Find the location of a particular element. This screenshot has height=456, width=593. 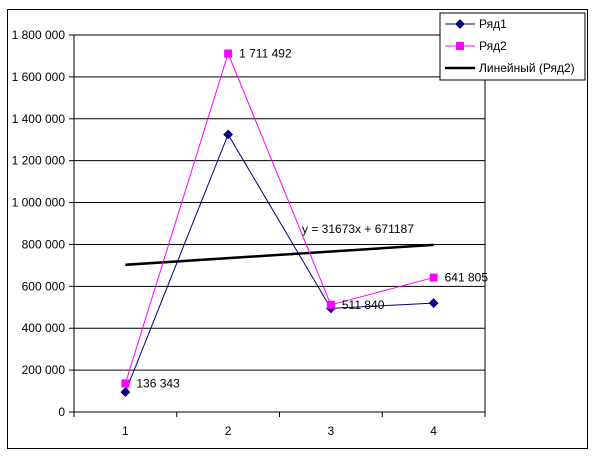

x-tick-label: 1 is located at coordinates (125, 431).